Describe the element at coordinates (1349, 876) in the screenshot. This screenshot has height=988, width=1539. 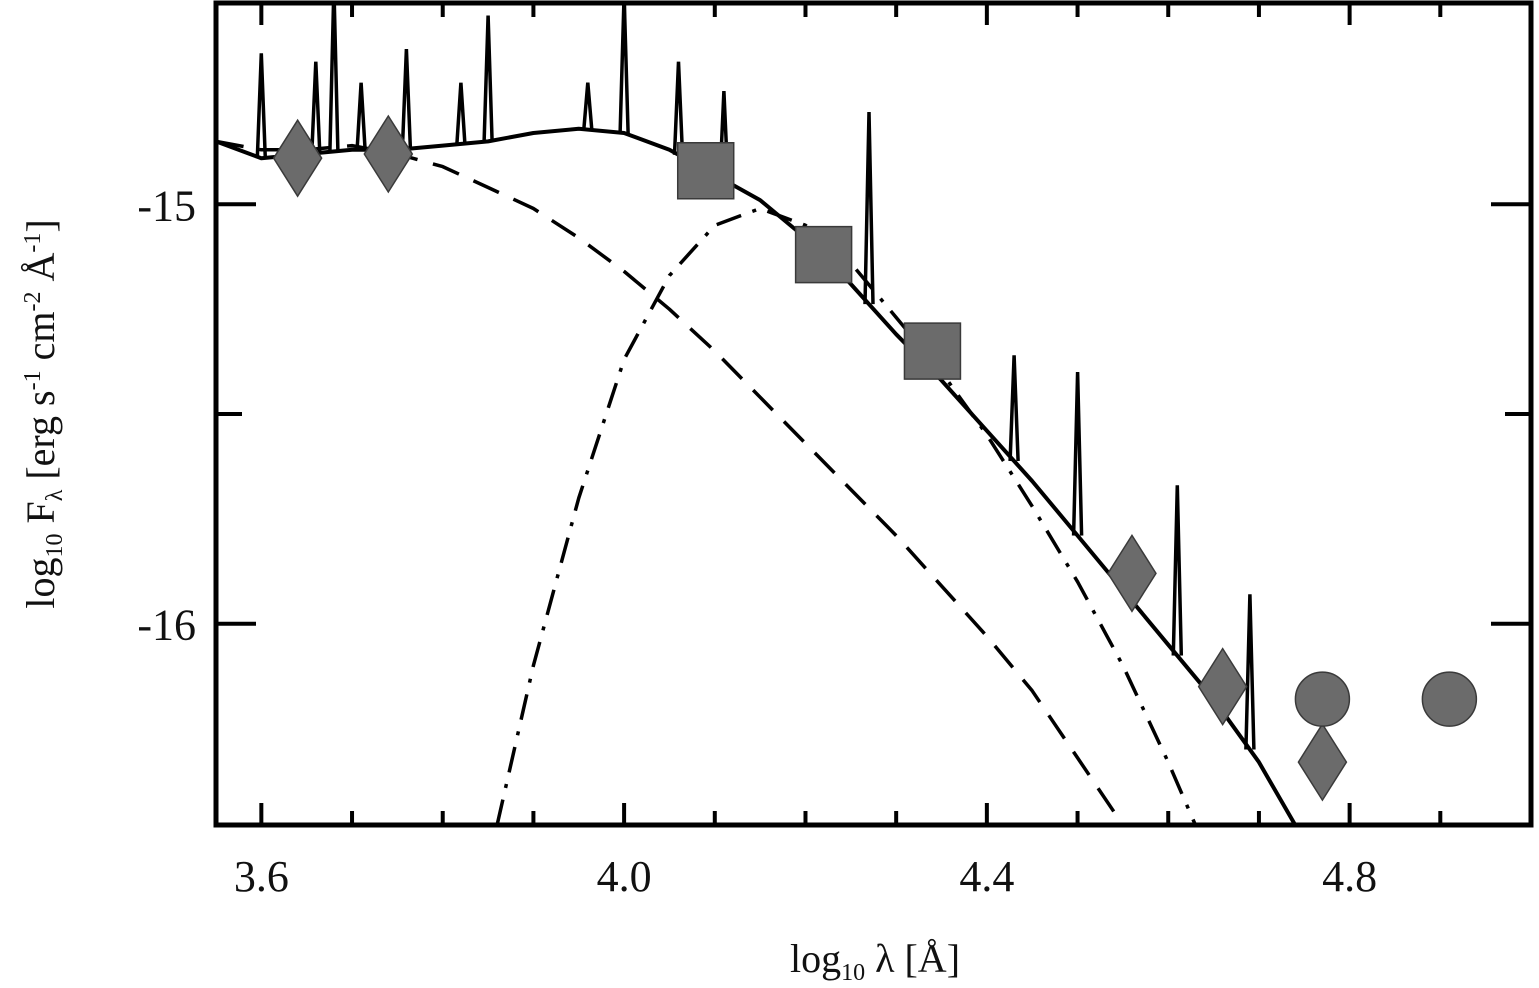
I see `x-tick-label: 4.8` at that location.